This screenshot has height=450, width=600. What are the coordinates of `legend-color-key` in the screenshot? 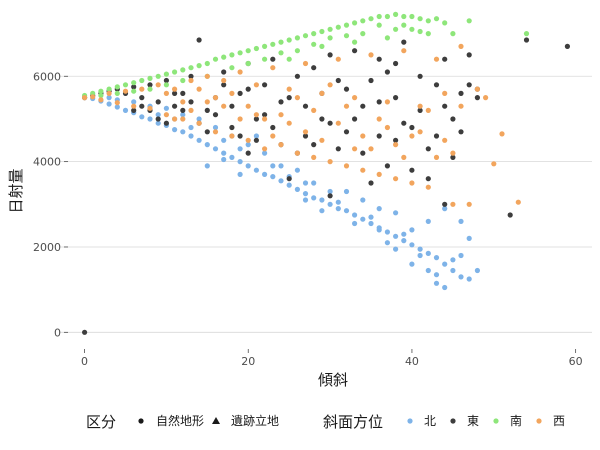 It's located at (539, 421).